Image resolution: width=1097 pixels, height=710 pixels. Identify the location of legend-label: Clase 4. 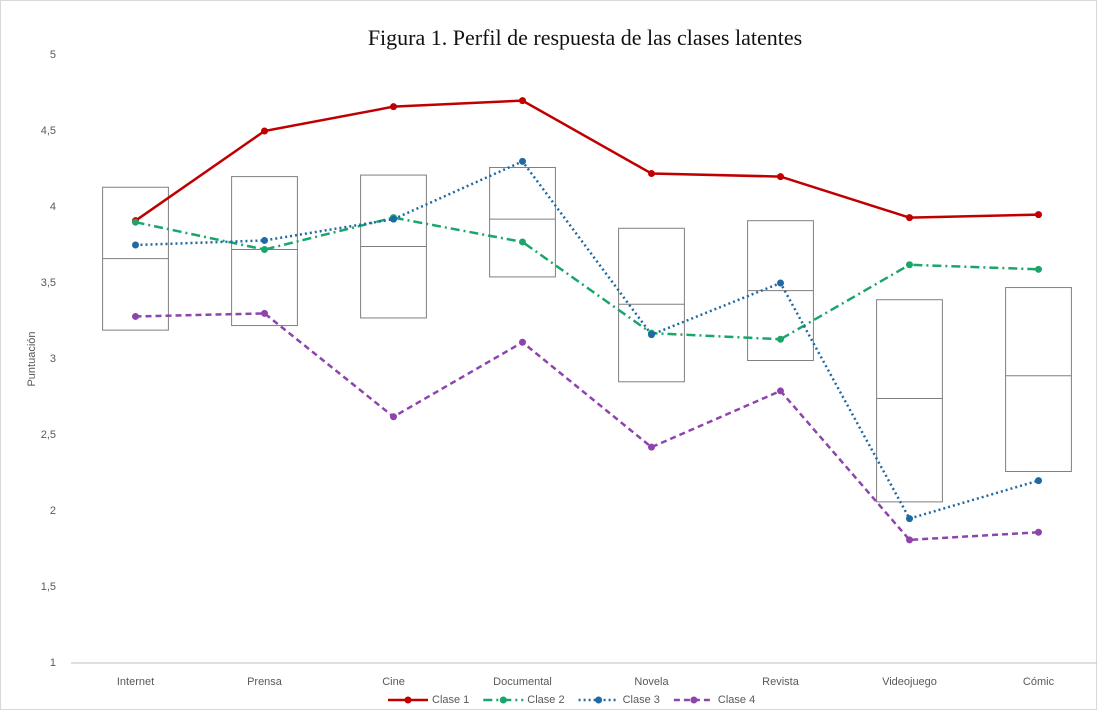
(736, 700).